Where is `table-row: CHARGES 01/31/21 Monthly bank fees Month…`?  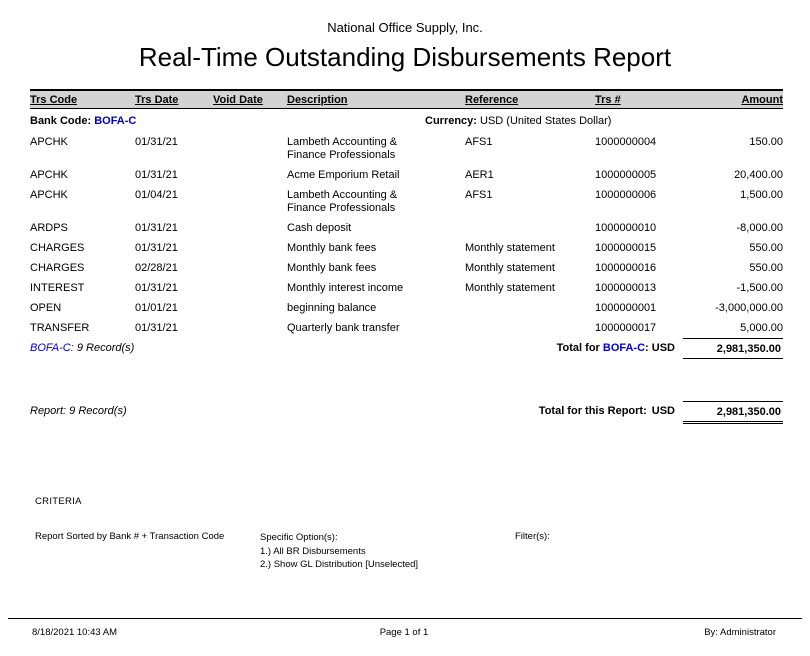 table-row: CHARGES 01/31/21 Monthly bank fees Month… is located at coordinates (406, 248).